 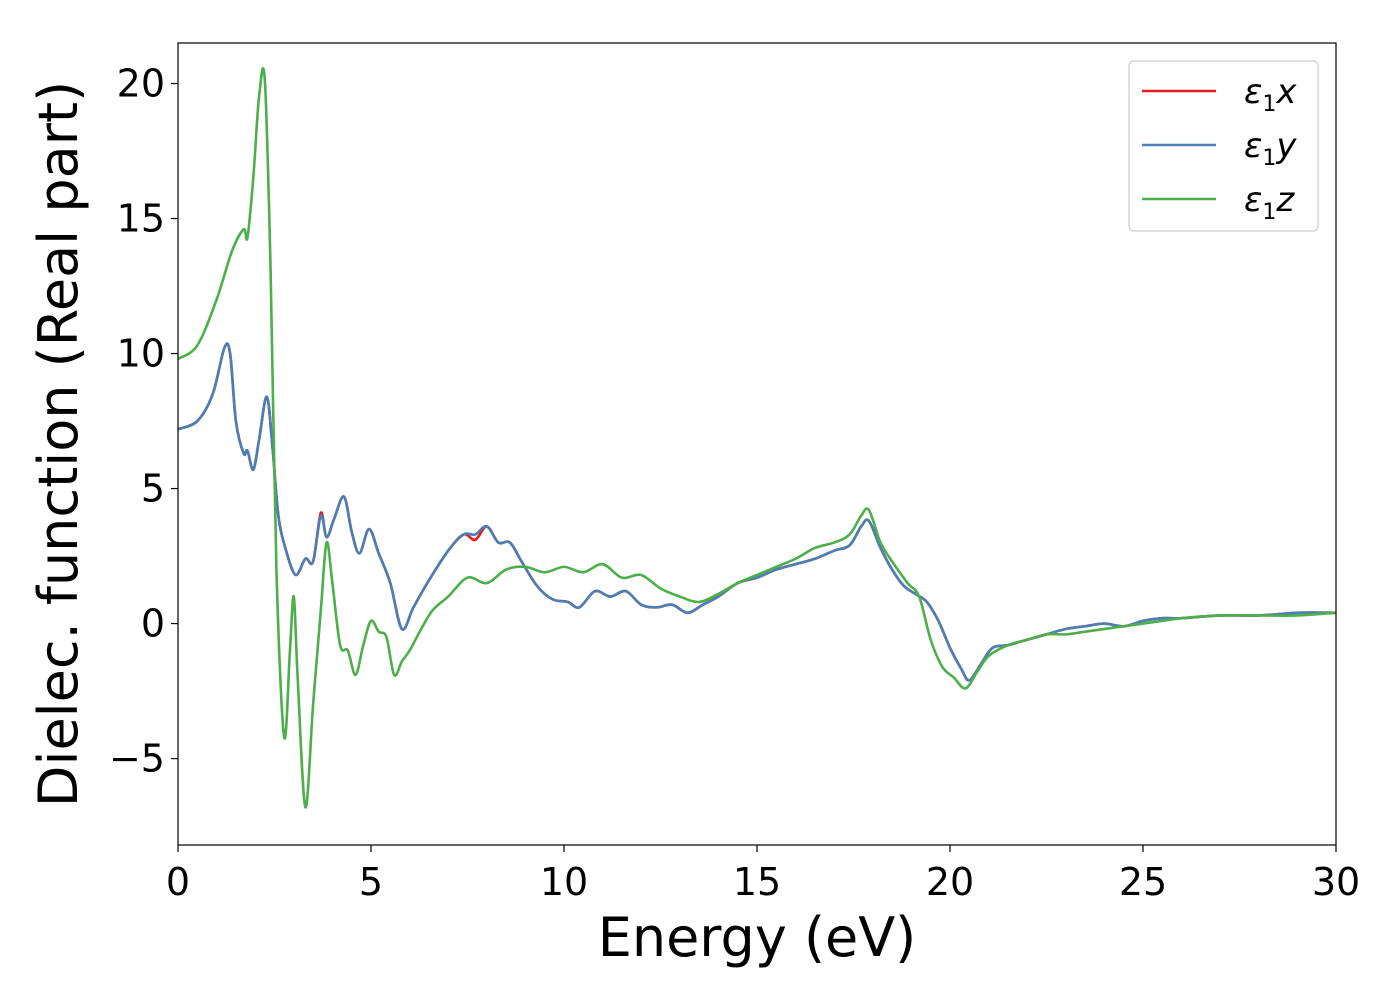 I want to click on legend-entry-label: ε1y, so click(x=1270, y=148).